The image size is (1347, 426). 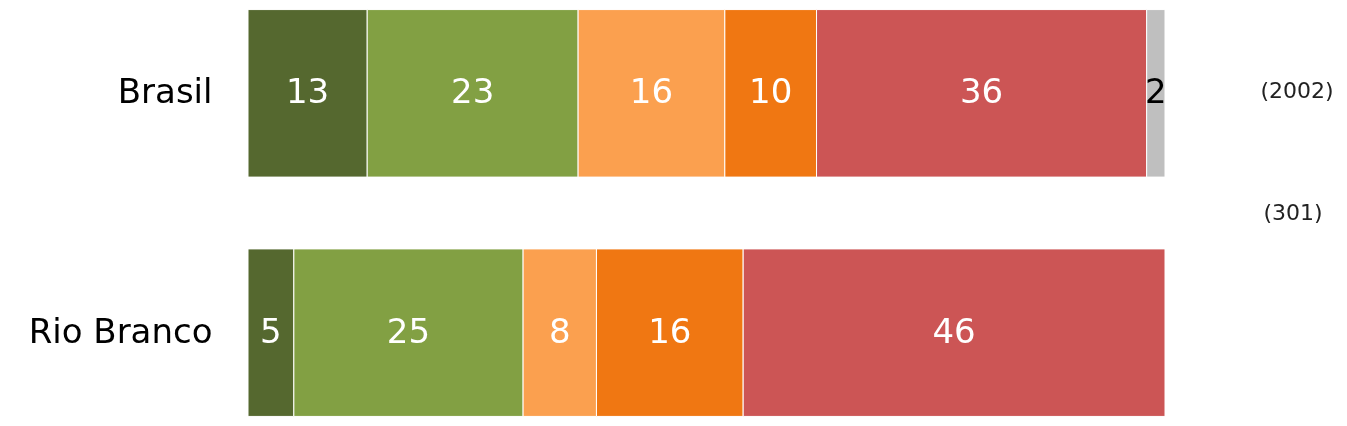 I want to click on data-label: 5, so click(x=271, y=330).